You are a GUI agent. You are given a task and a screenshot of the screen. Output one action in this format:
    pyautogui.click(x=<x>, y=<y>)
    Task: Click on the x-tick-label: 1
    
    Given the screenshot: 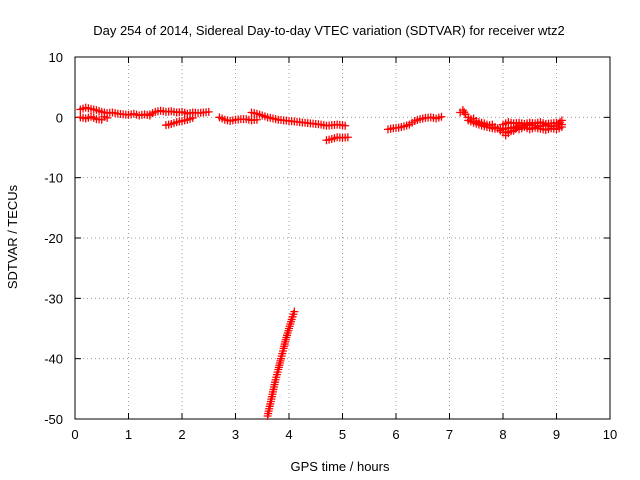 What is the action you would take?
    pyautogui.click(x=128, y=434)
    